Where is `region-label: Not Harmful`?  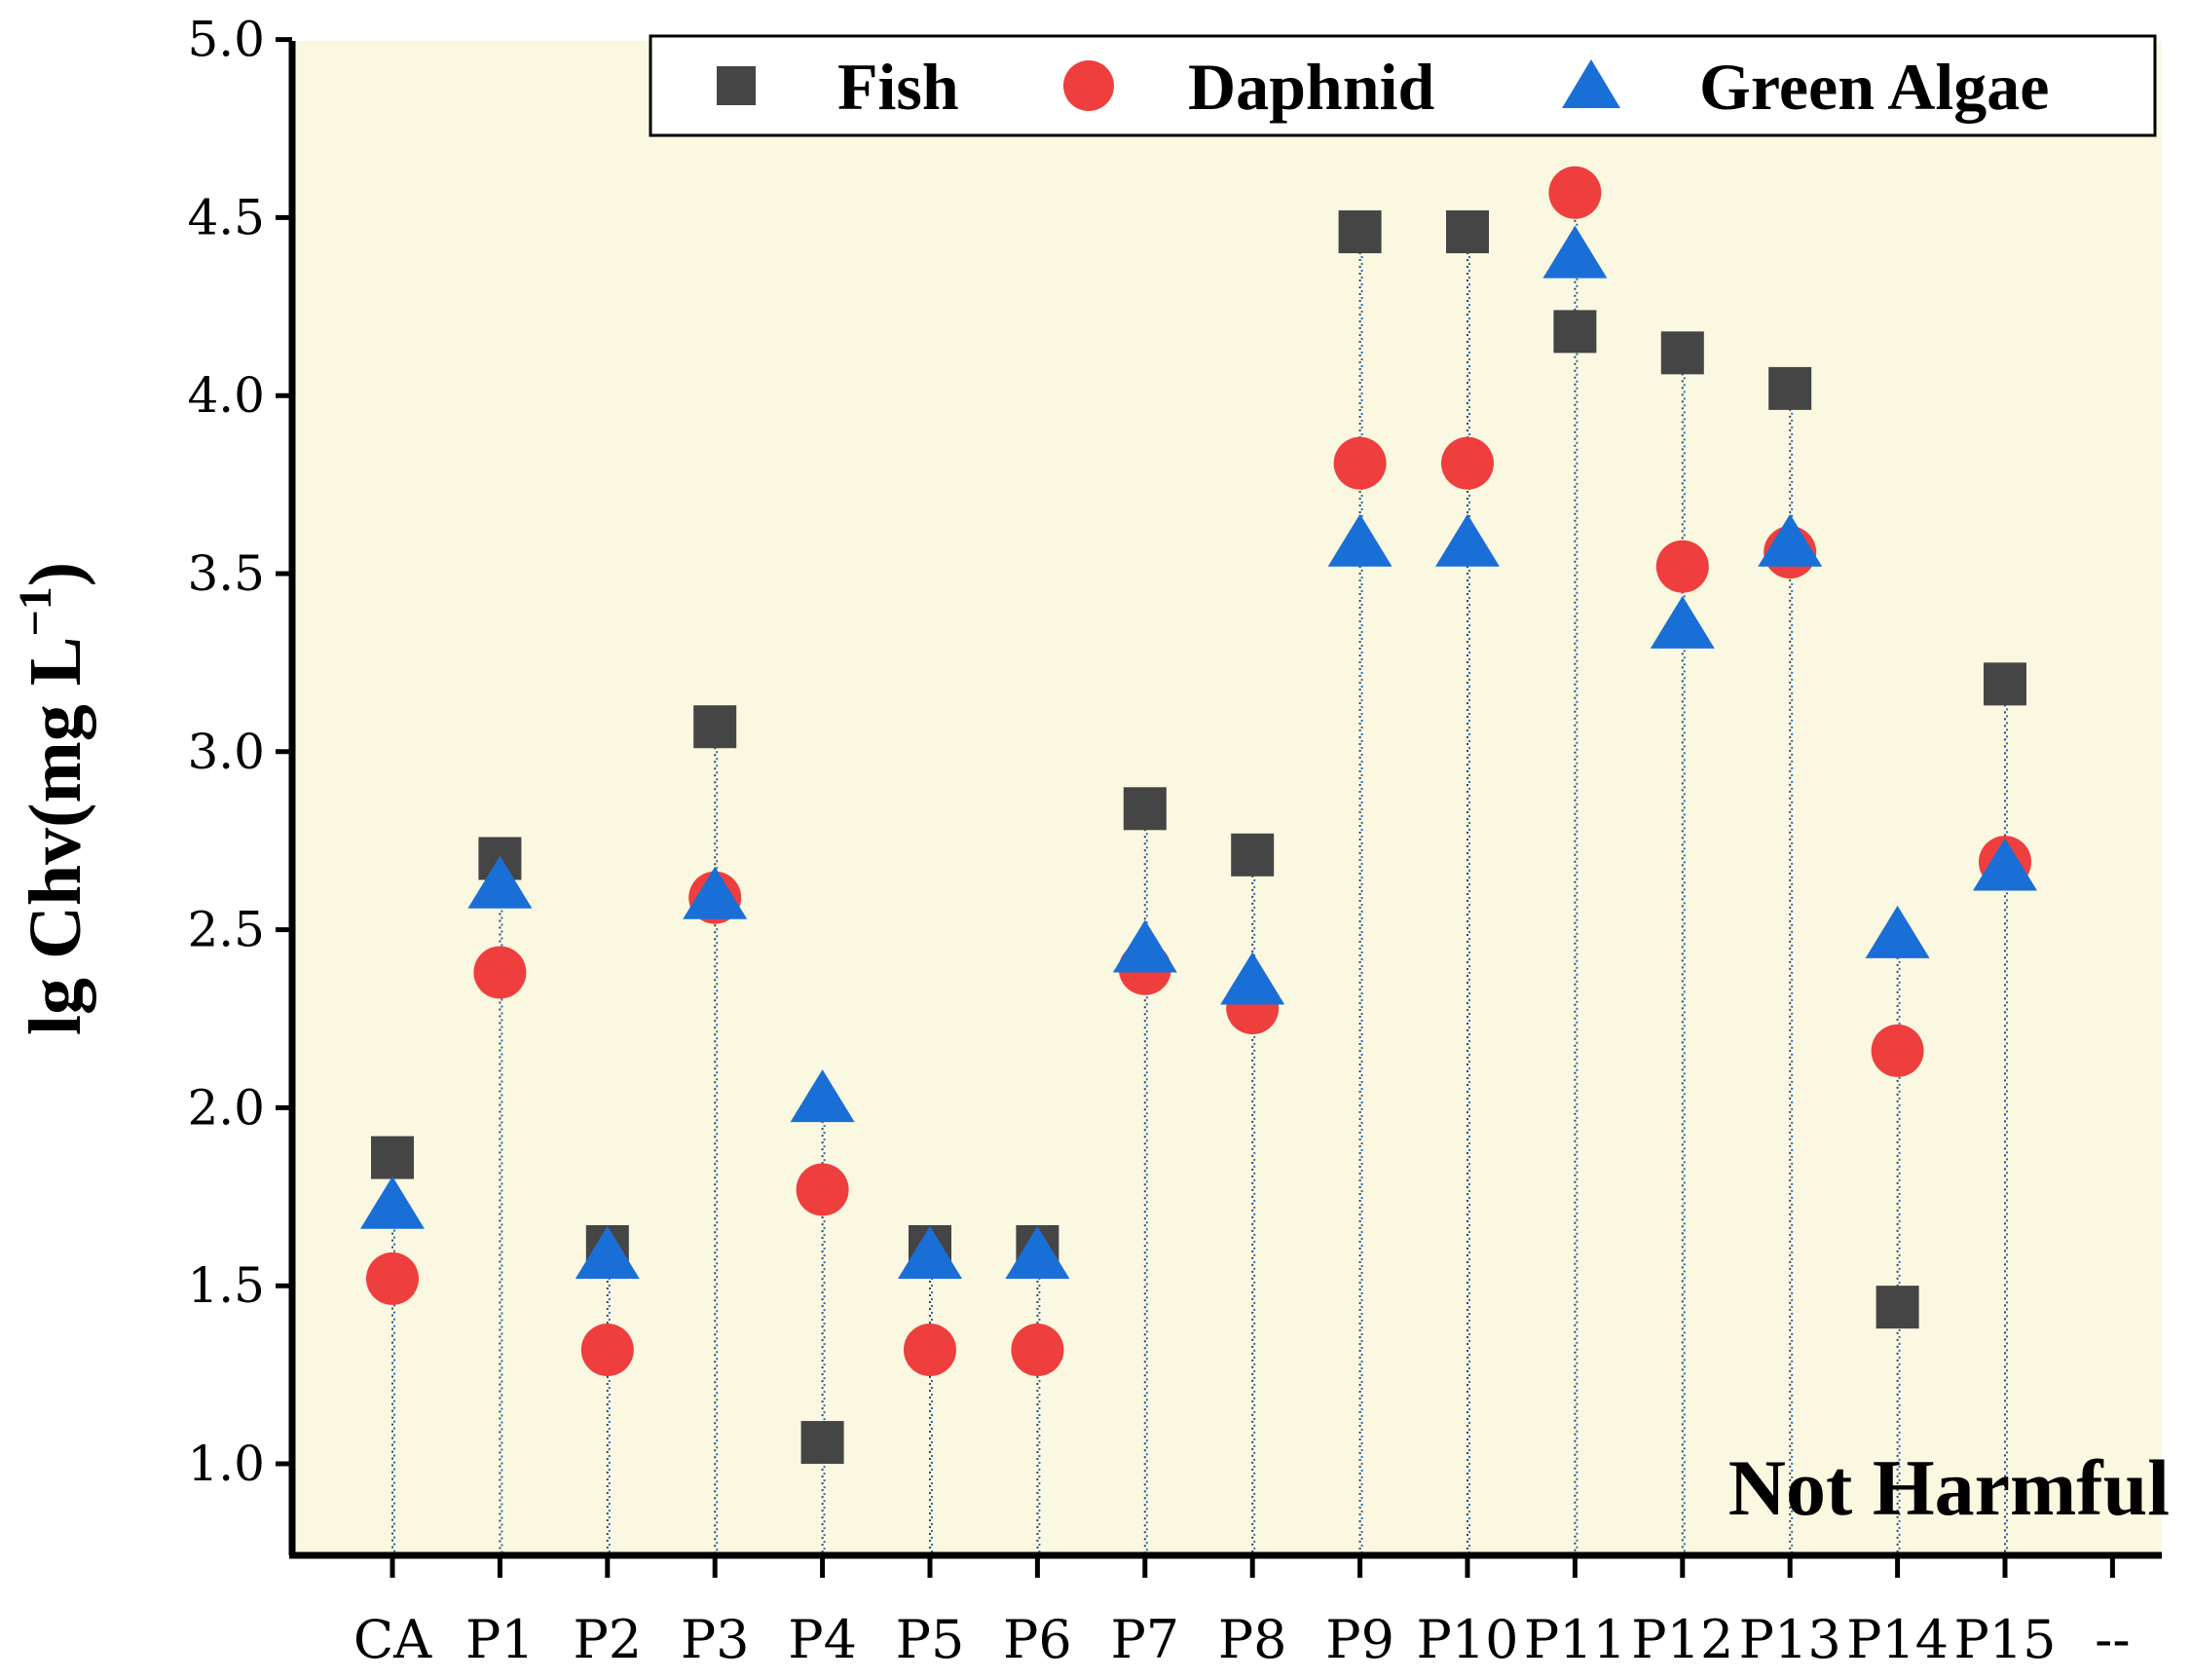
region-label: Not Harmful is located at coordinates (1949, 1487).